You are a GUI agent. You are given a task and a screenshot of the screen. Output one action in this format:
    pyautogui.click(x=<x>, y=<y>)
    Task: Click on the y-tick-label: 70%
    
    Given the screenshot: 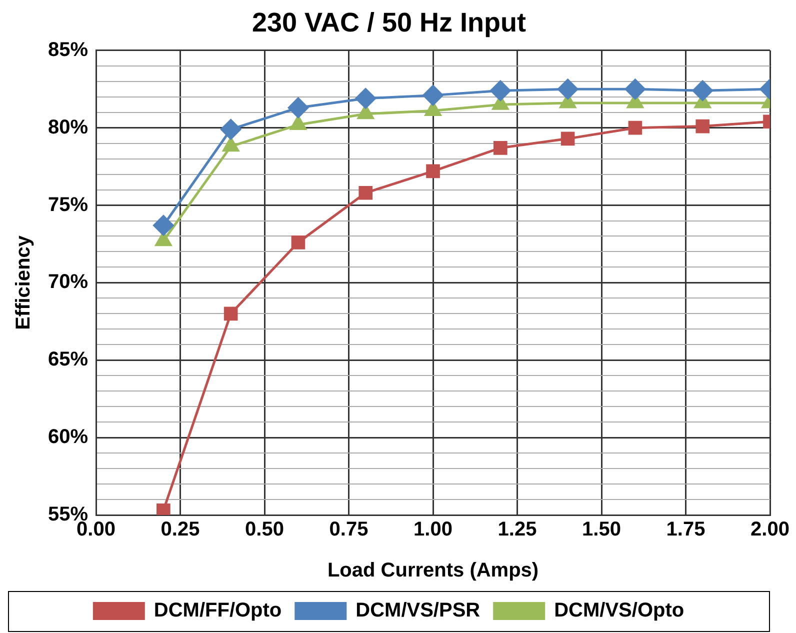 What is the action you would take?
    pyautogui.click(x=68, y=282)
    